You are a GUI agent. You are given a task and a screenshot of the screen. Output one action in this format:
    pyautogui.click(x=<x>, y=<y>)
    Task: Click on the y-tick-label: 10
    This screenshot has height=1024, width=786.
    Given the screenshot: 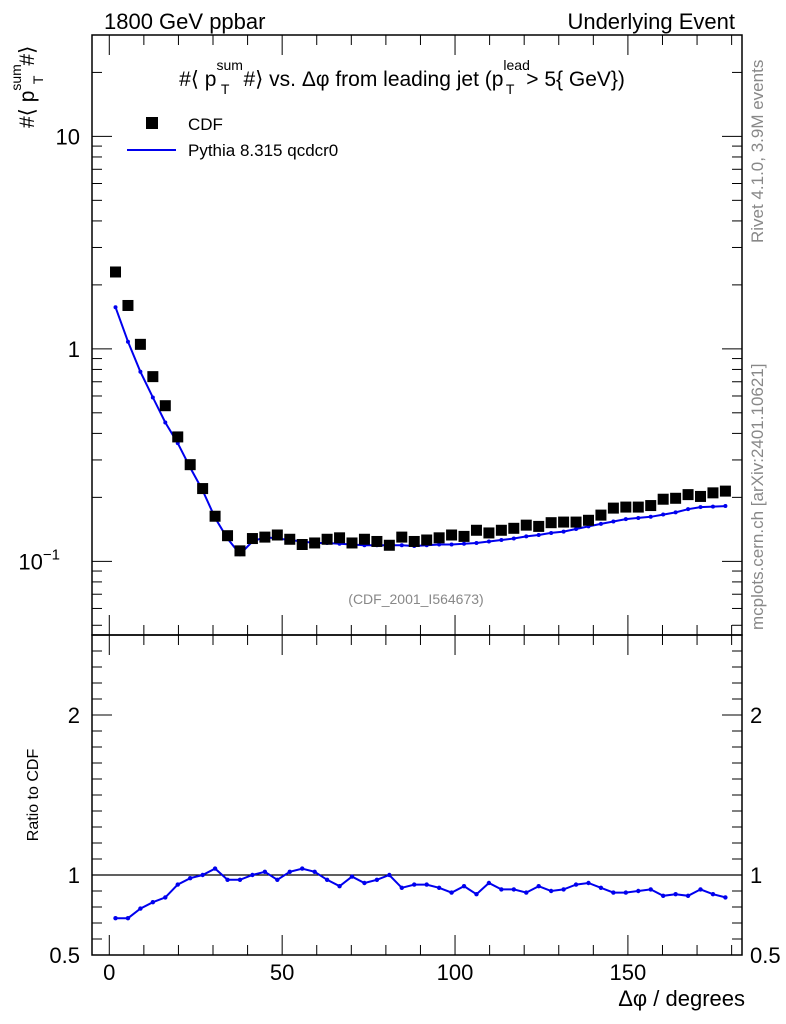 What is the action you would take?
    pyautogui.click(x=68, y=136)
    